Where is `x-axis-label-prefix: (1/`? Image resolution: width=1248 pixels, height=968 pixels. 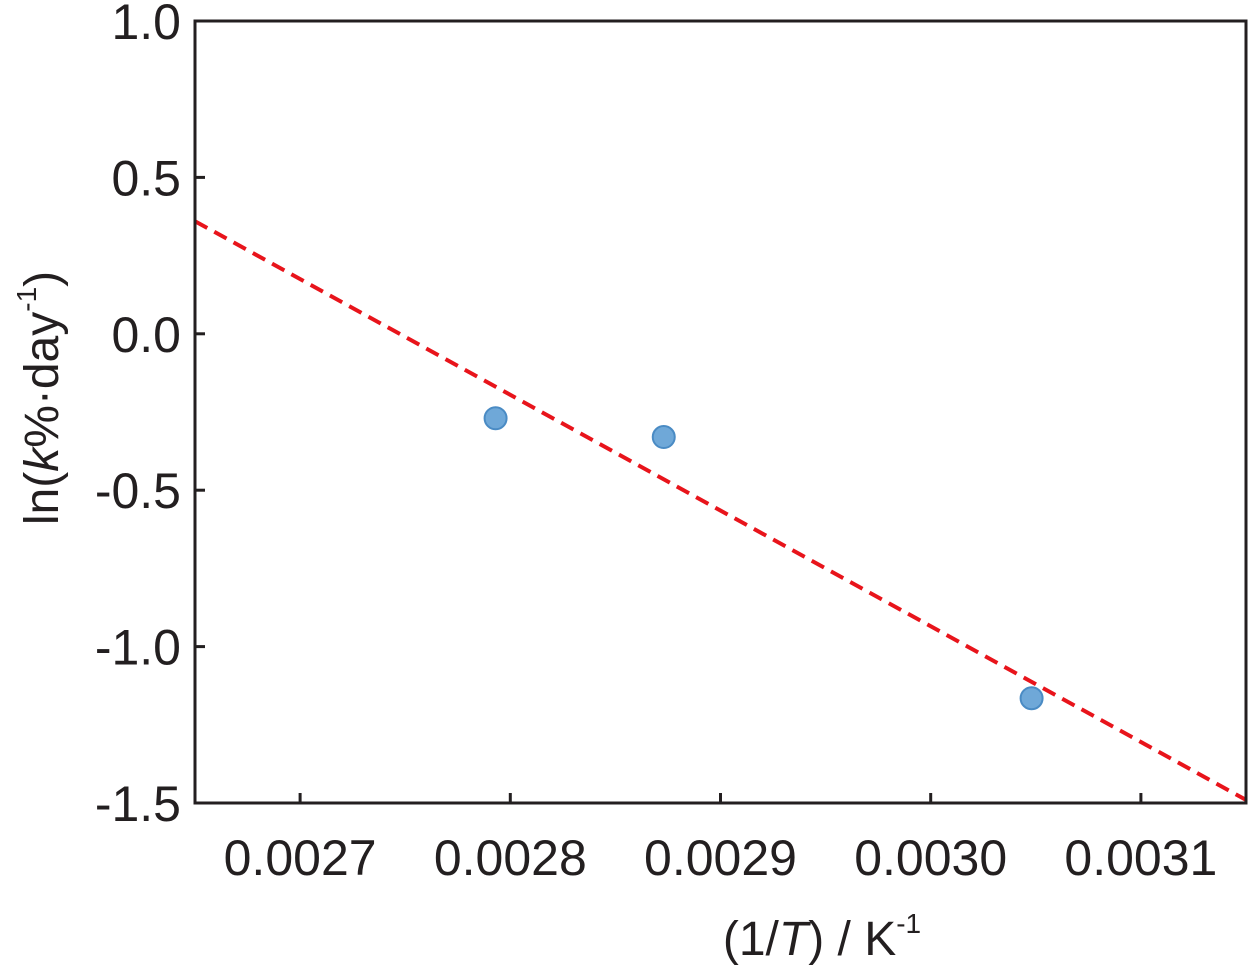
x-axis-label-prefix: (1/ is located at coordinates (751, 939).